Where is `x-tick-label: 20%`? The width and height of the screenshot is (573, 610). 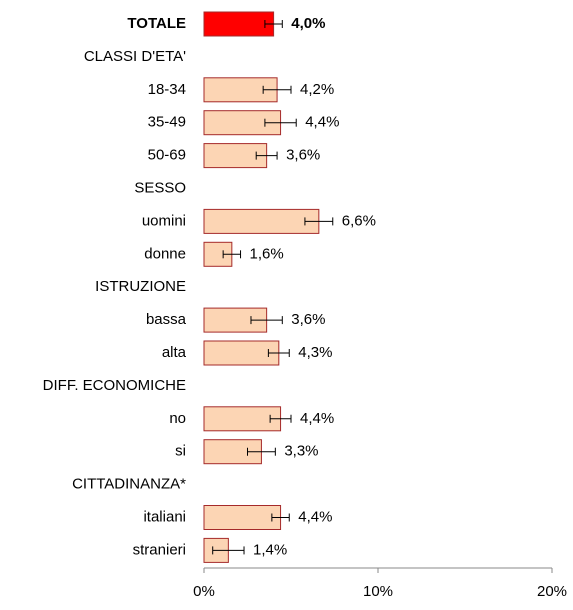
x-tick-label: 20% is located at coordinates (552, 591).